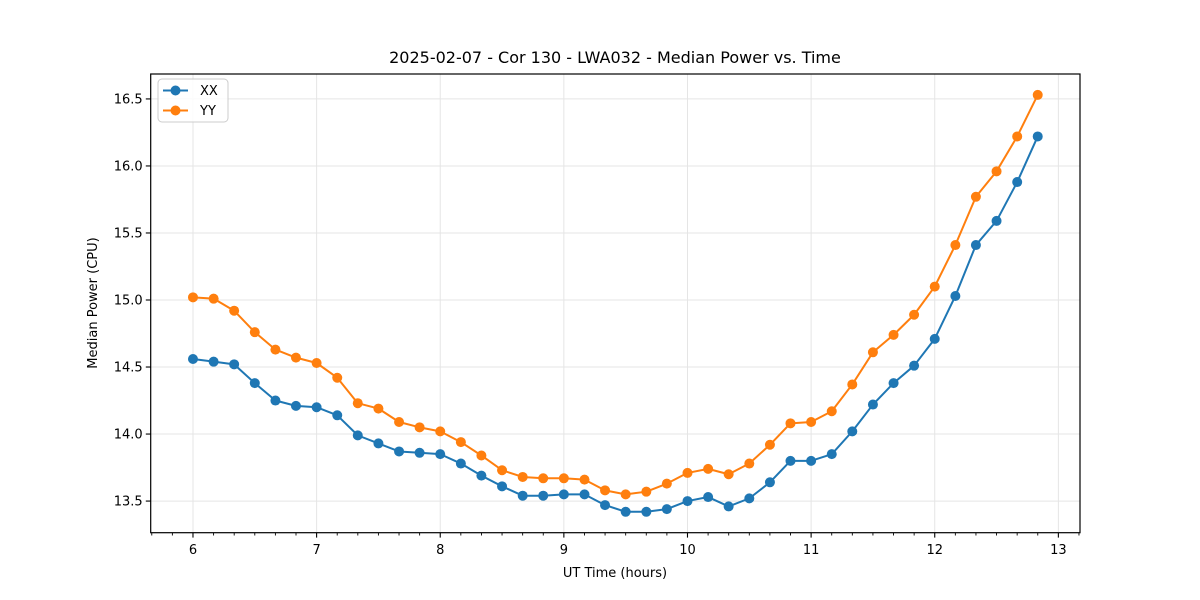 This screenshot has height=600, width=1200. I want to click on x-tick-label: 9, so click(564, 550).